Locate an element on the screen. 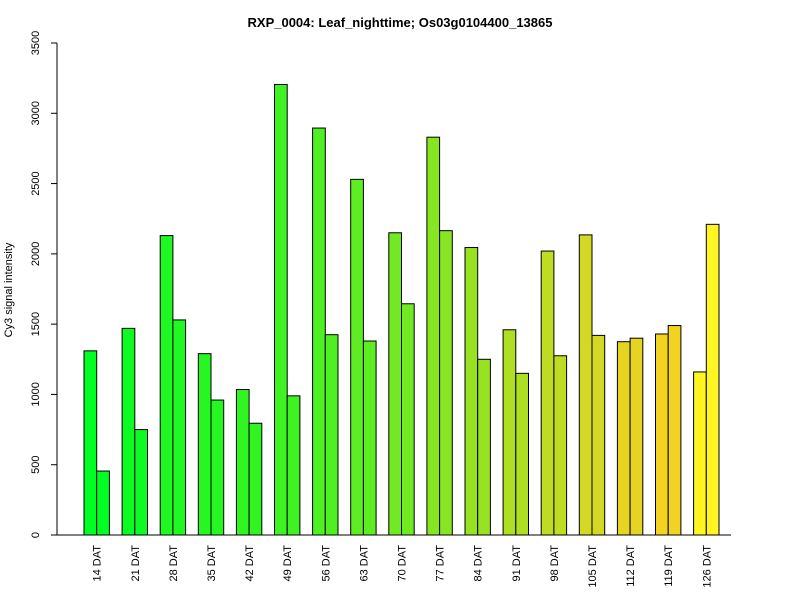 The height and width of the screenshot is (605, 800). x-tick-label: 84 DAT is located at coordinates (479, 563).